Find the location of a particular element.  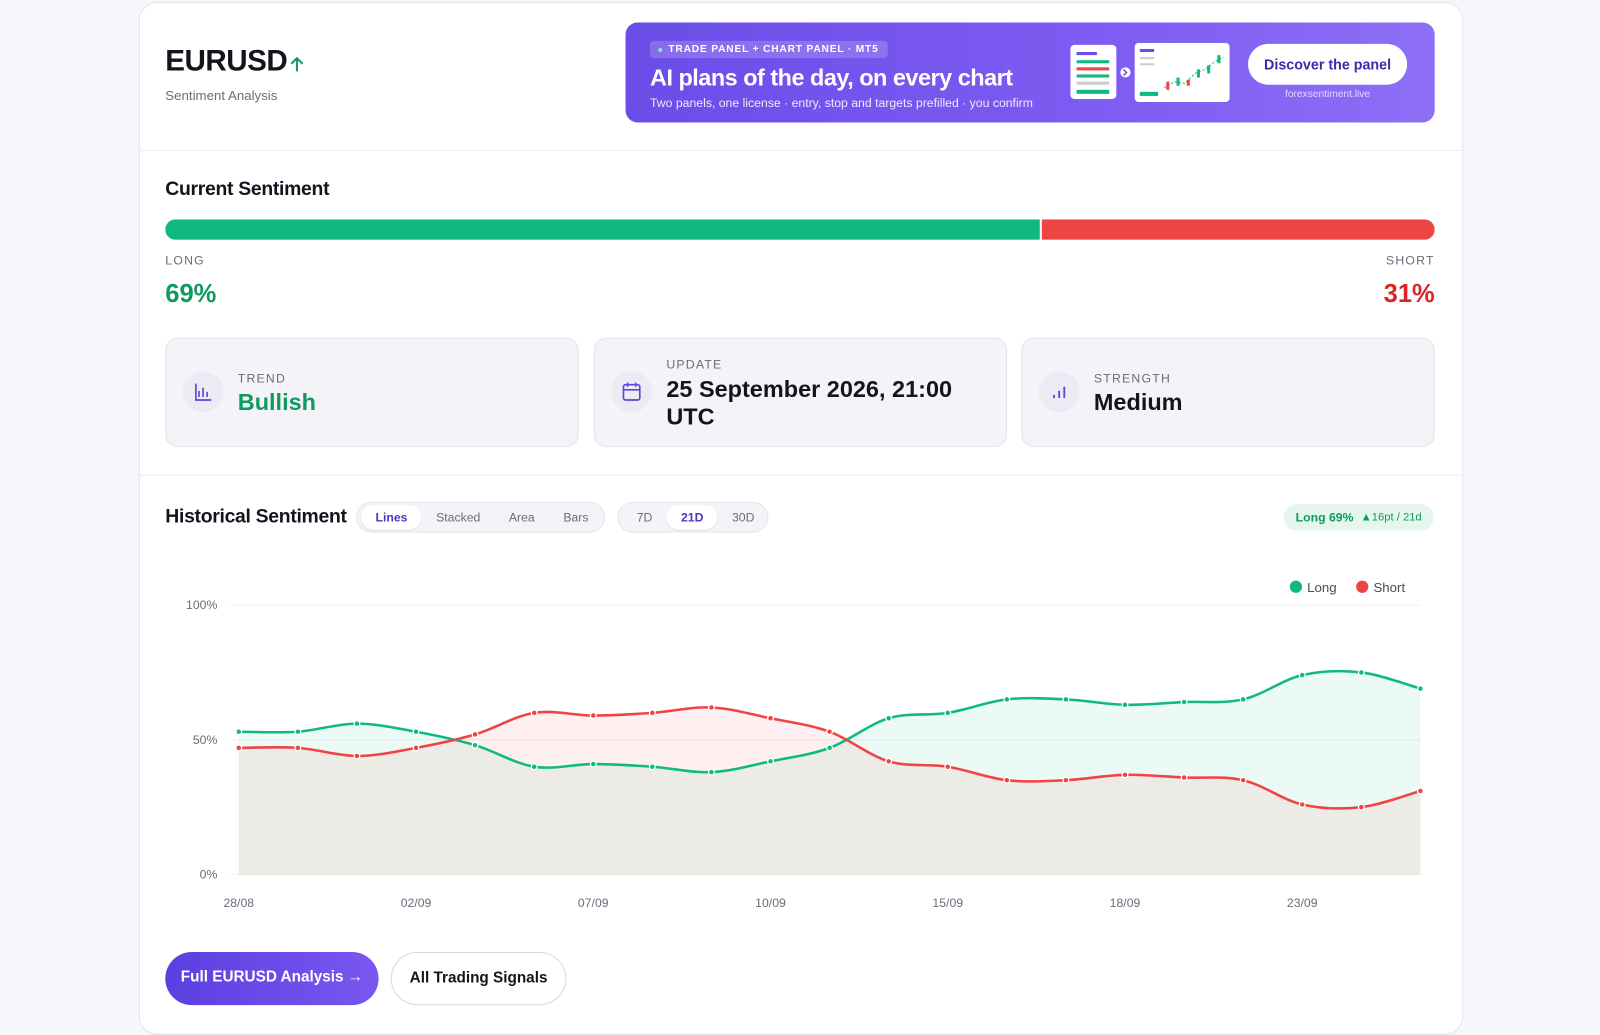

update-label: UPDATE is located at coordinates (694, 364).